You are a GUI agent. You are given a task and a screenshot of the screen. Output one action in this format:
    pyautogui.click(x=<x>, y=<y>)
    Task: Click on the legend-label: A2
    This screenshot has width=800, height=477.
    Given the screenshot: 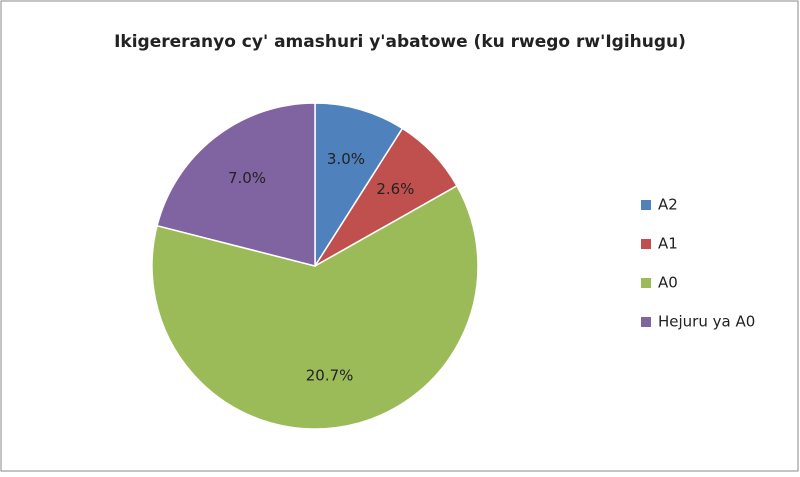 What is the action you would take?
    pyautogui.click(x=668, y=205)
    